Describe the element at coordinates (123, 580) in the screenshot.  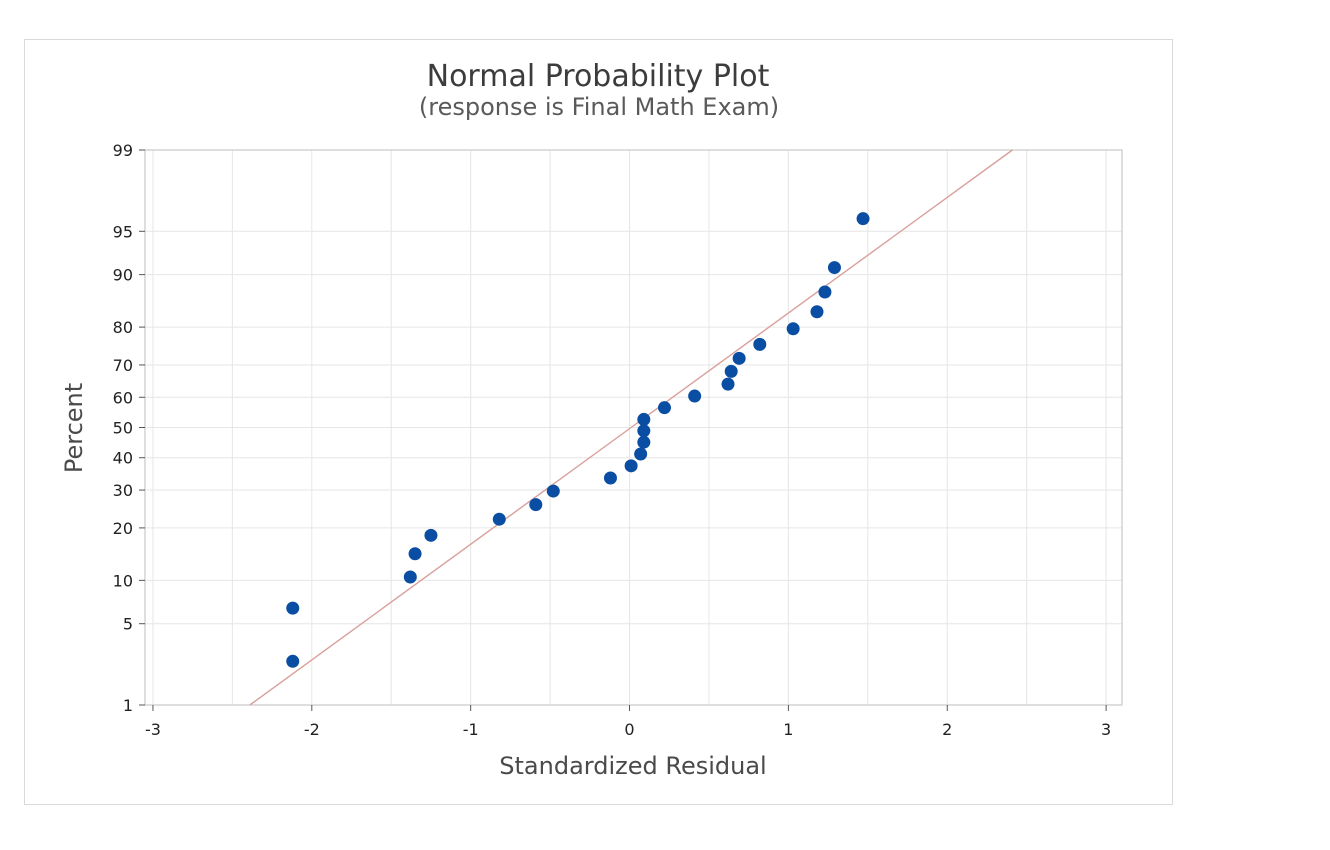
I see `y-tick-label: 10` at that location.